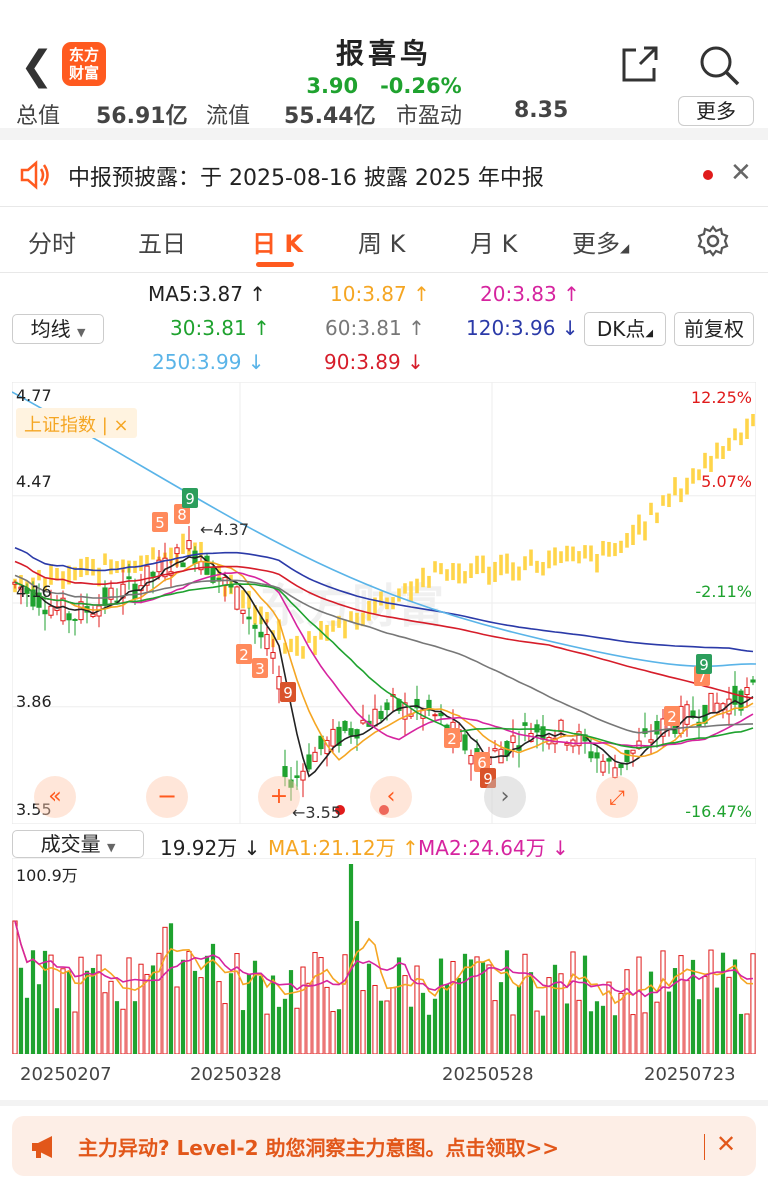 This screenshot has width=768, height=1188. I want to click on search-icon, so click(719, 65).